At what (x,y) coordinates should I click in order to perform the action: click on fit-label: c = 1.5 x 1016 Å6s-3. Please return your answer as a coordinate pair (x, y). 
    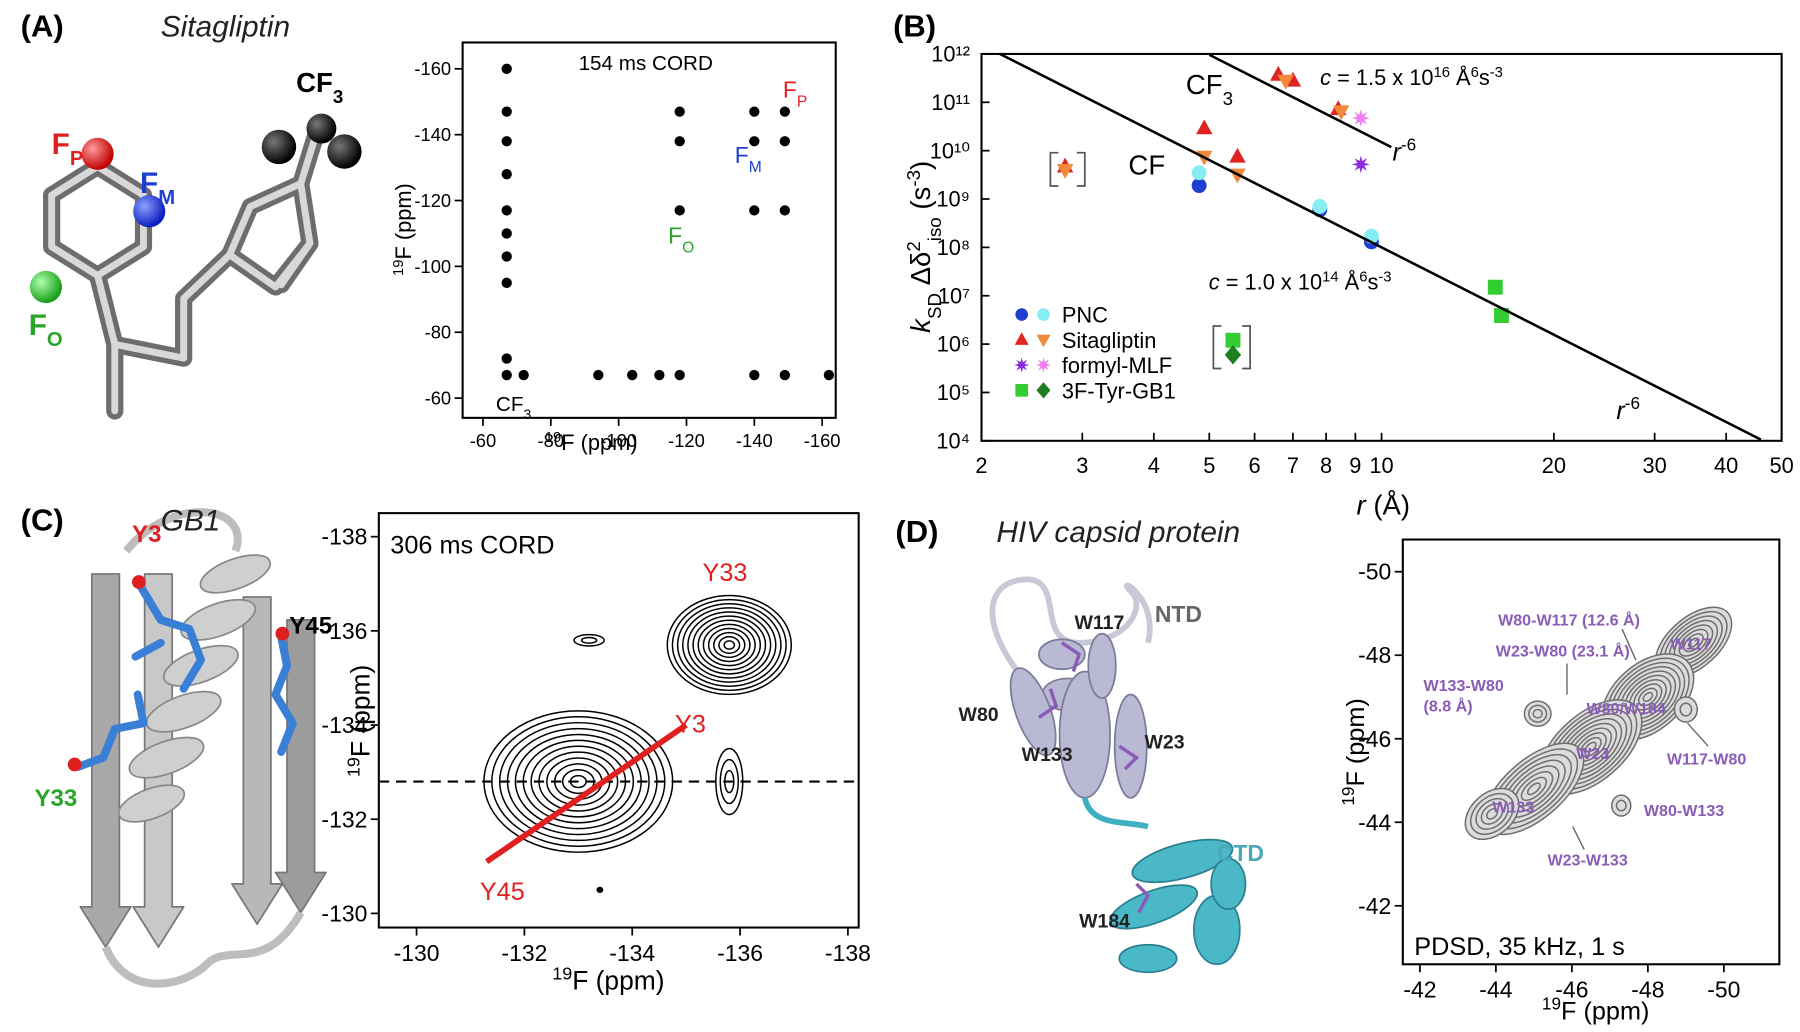
    Looking at the image, I should click on (1411, 77).